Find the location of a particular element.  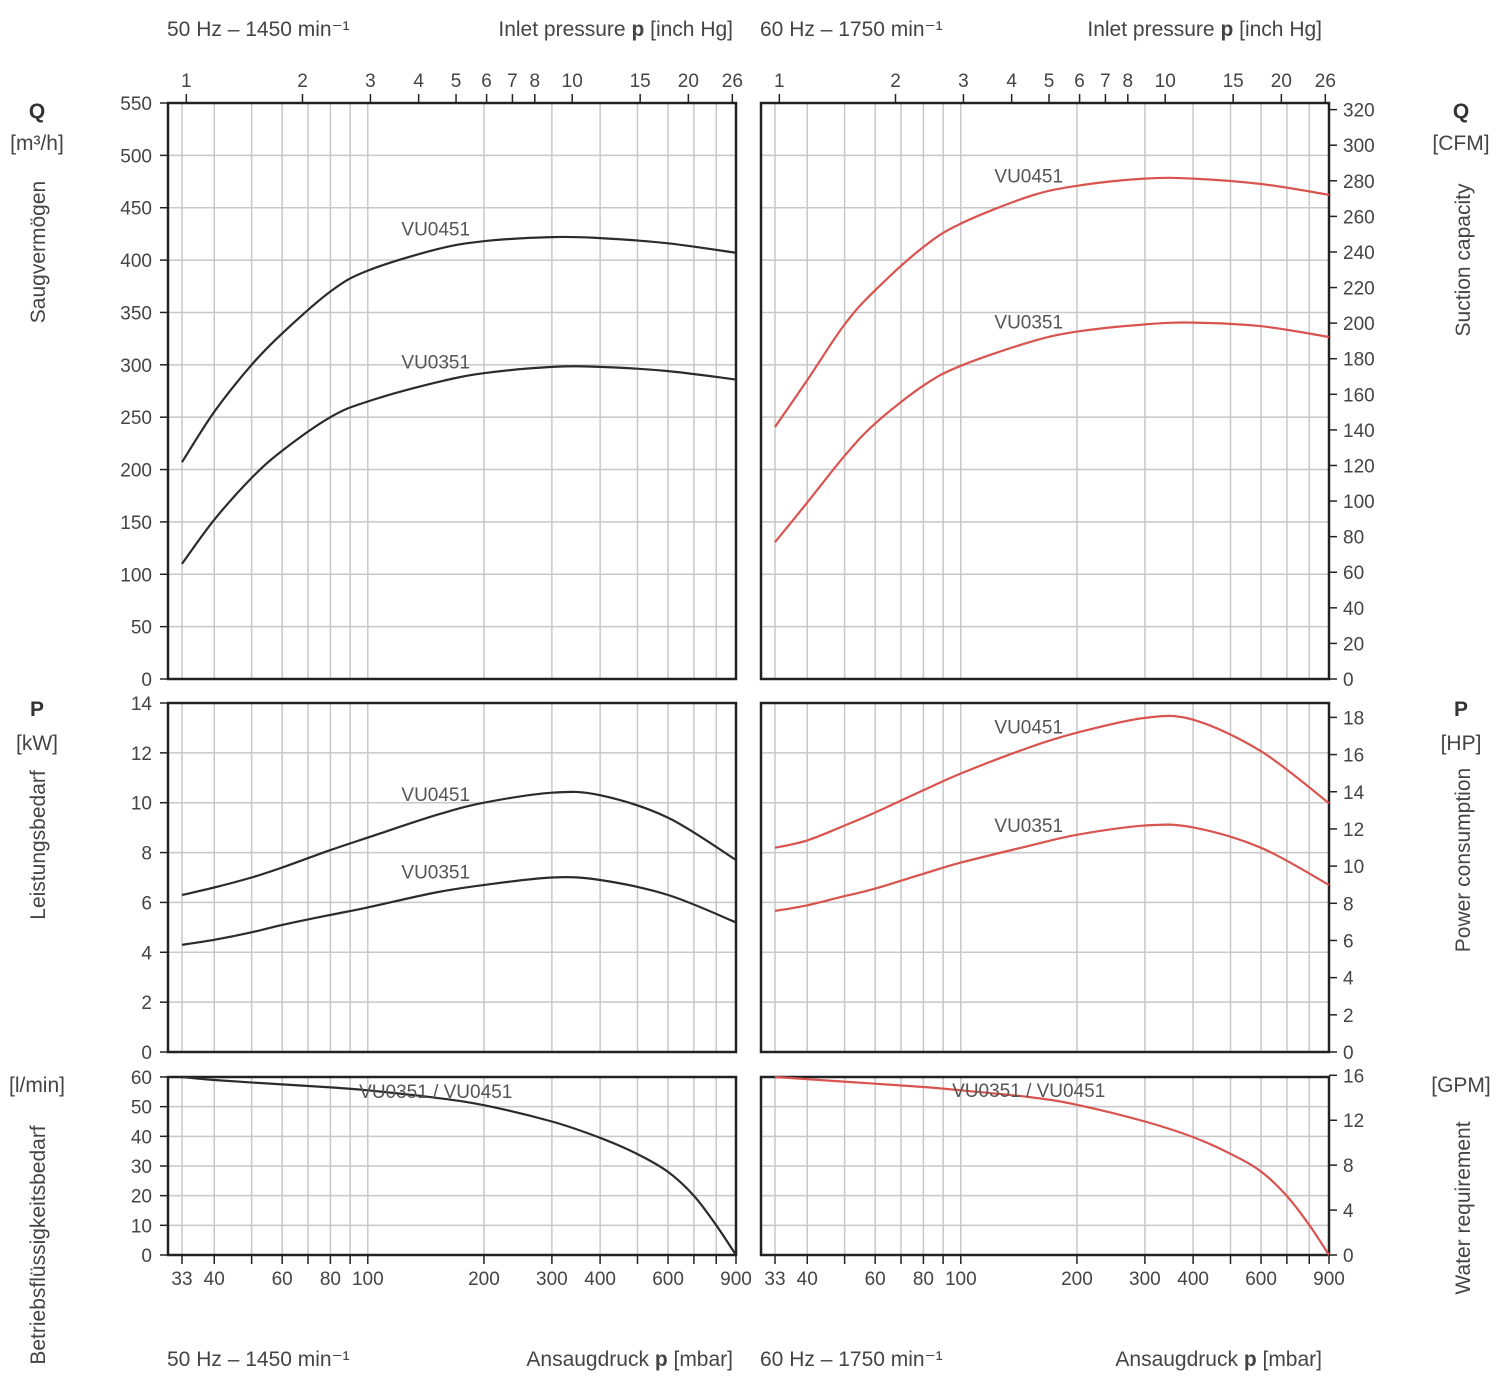

p-unit-right: [HP] is located at coordinates (1461, 743).